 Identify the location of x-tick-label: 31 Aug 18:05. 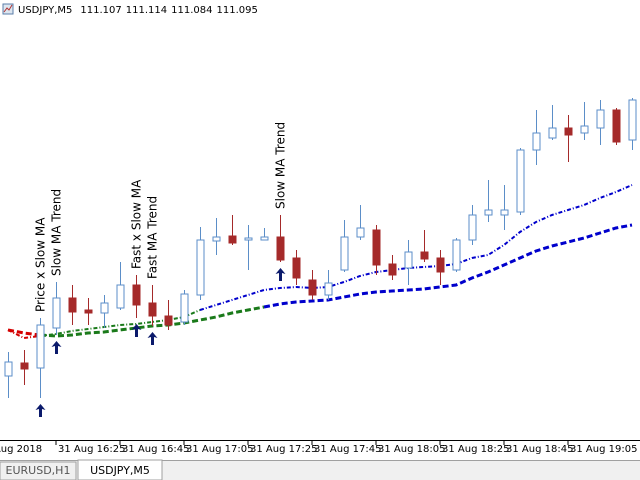
(411, 449).